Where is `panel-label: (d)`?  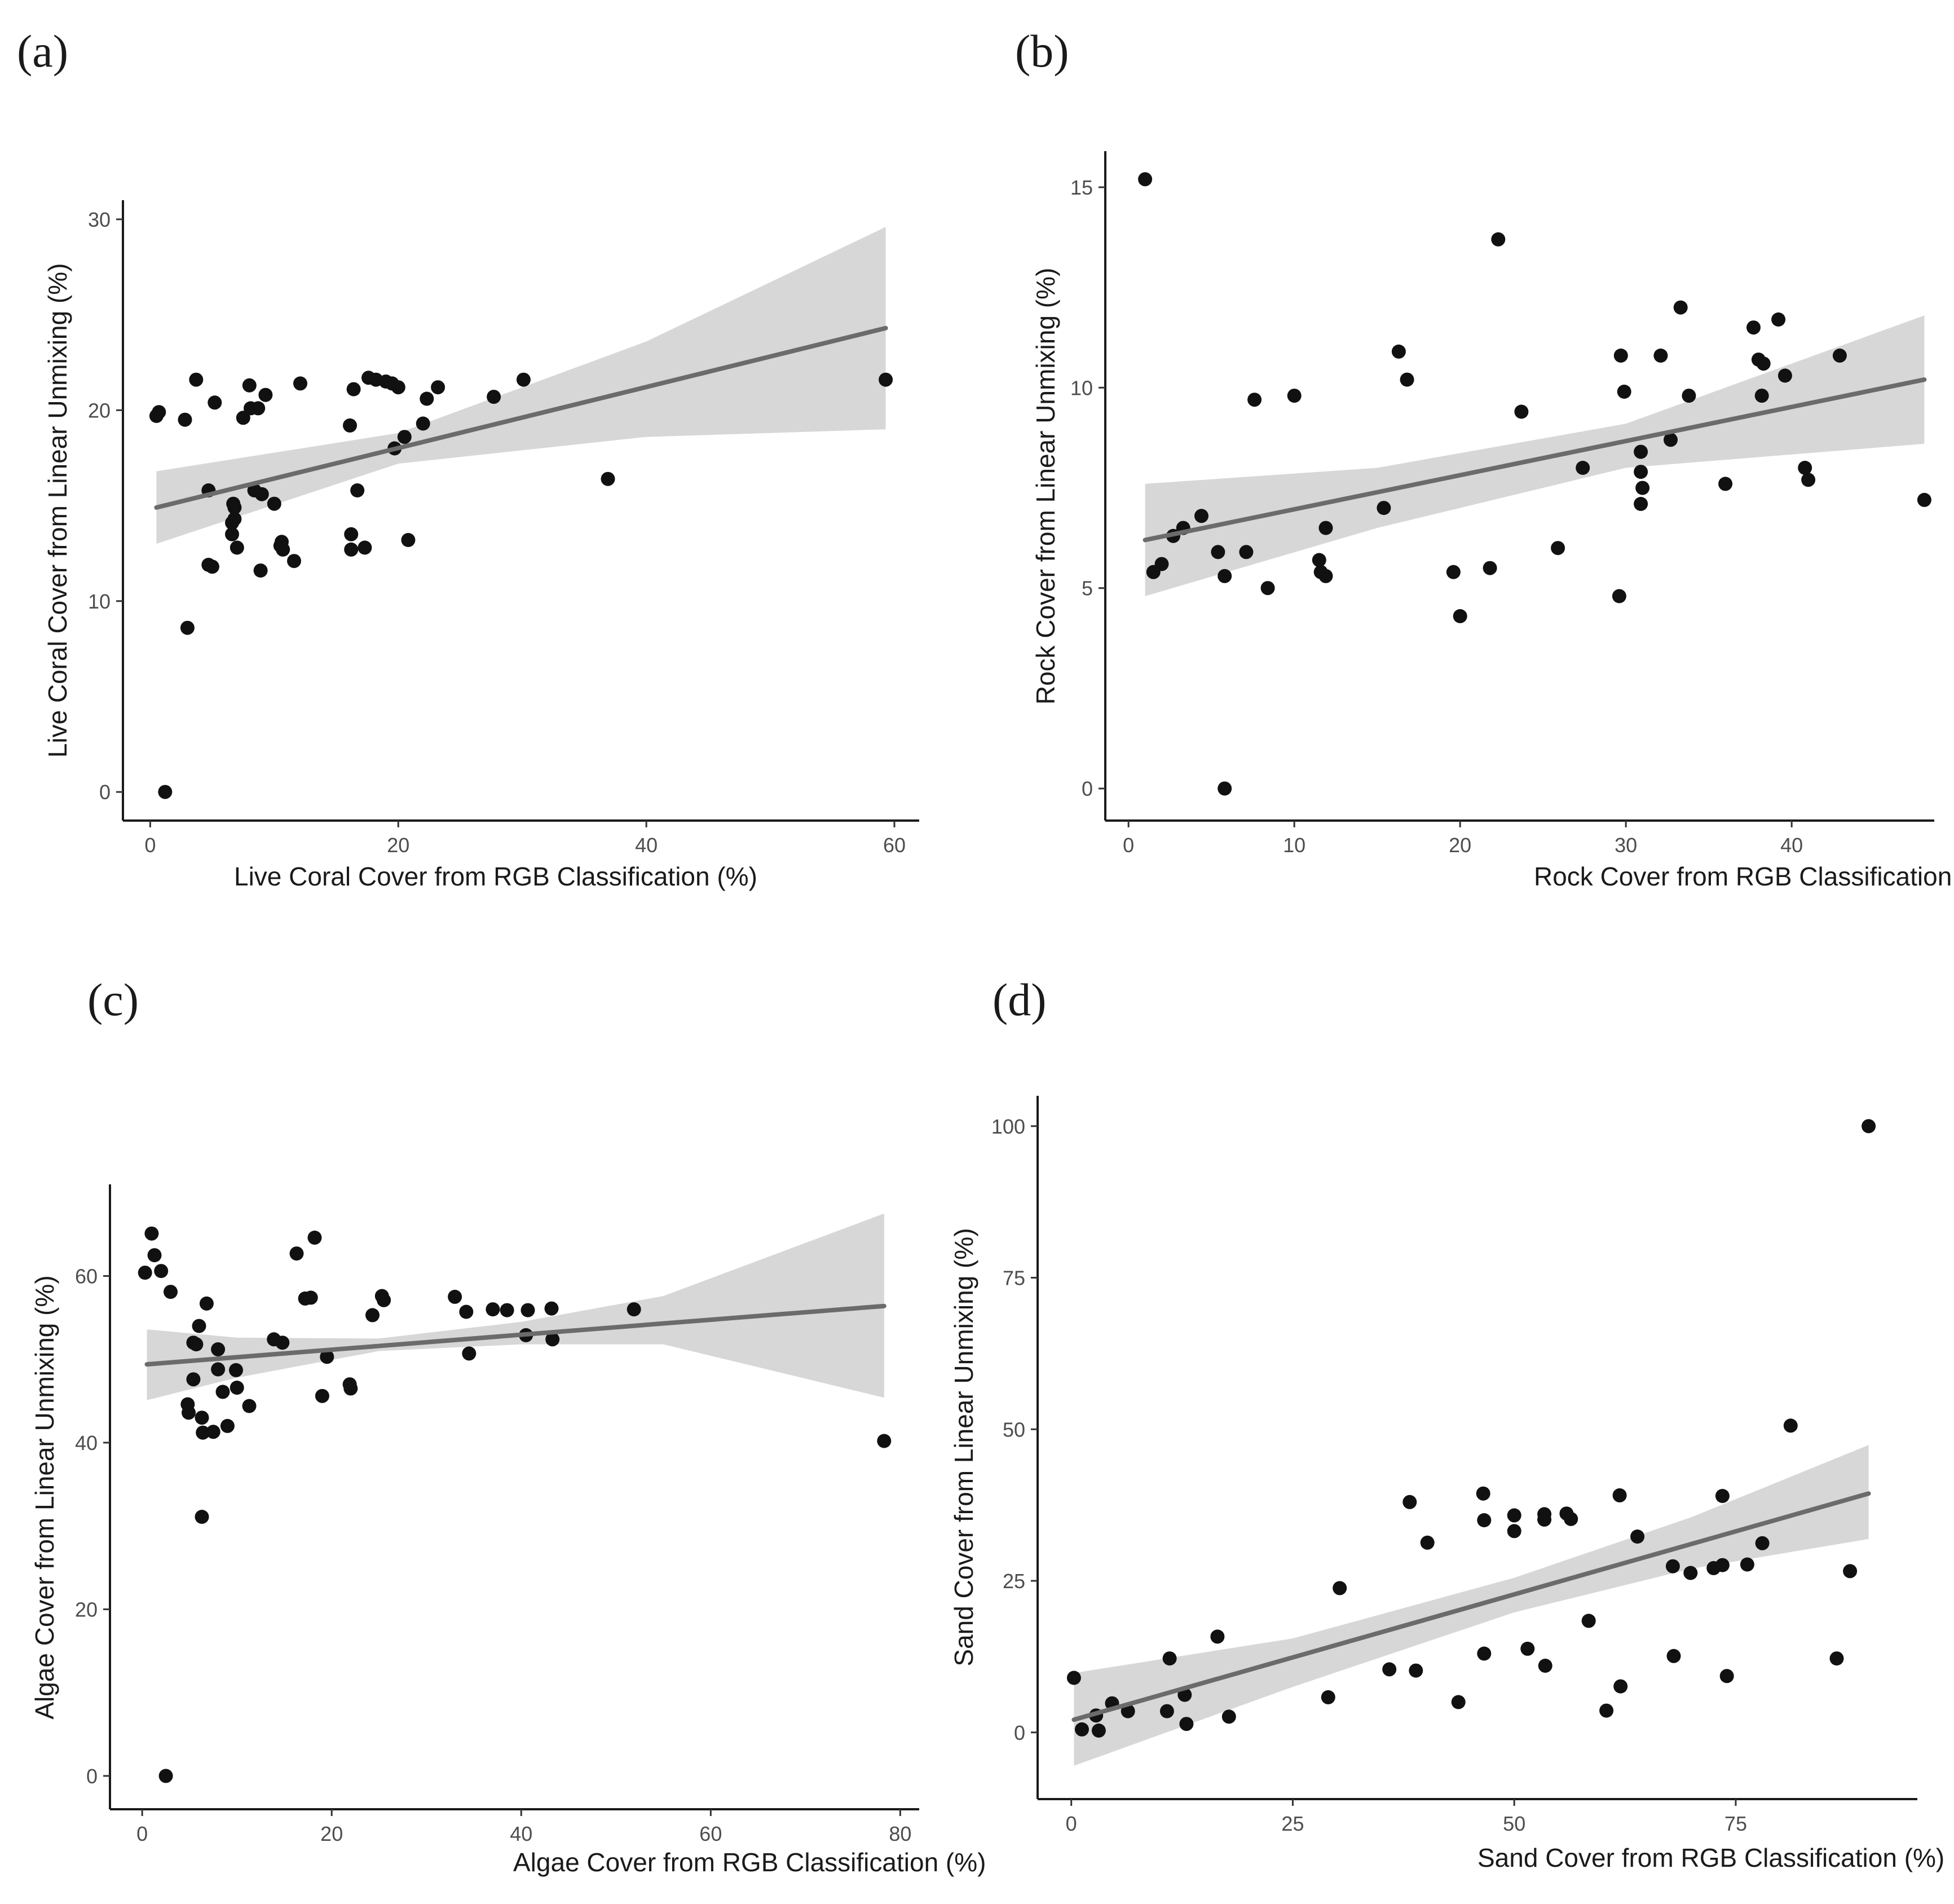 panel-label: (d) is located at coordinates (1020, 999).